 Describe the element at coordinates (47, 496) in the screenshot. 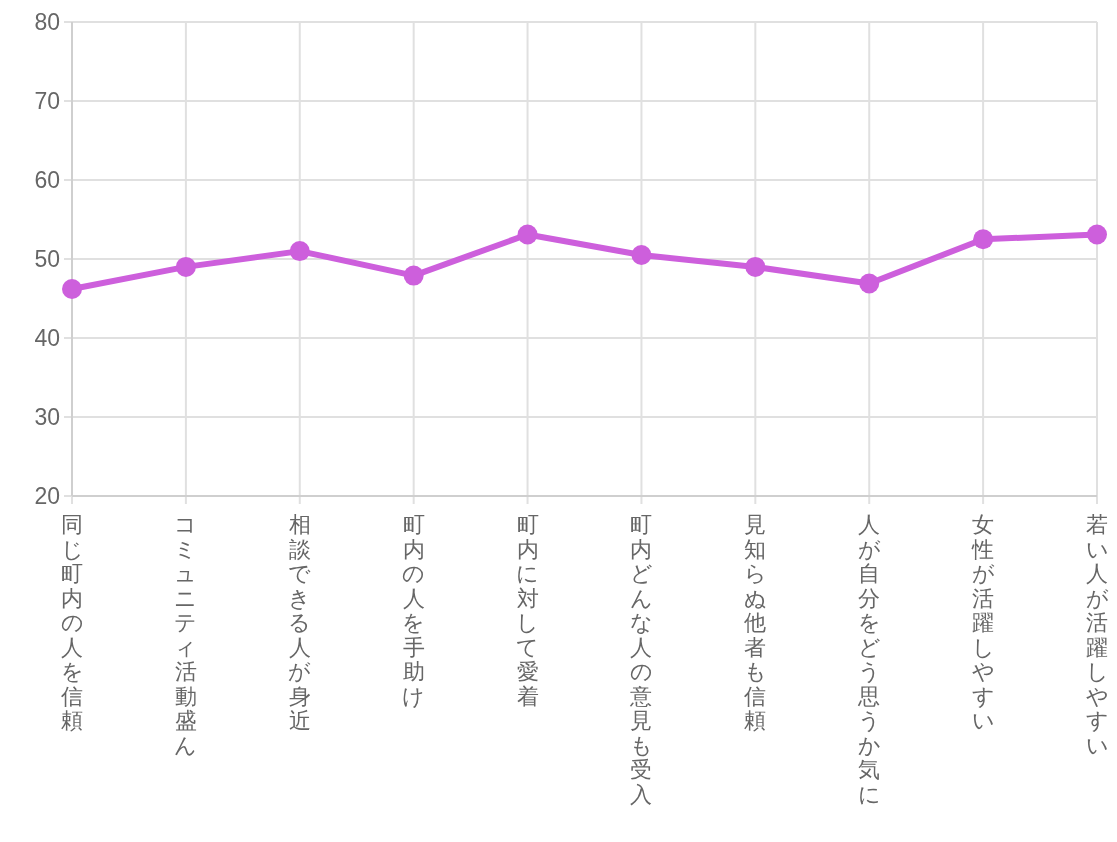

I see `y-tick-label: 20` at that location.